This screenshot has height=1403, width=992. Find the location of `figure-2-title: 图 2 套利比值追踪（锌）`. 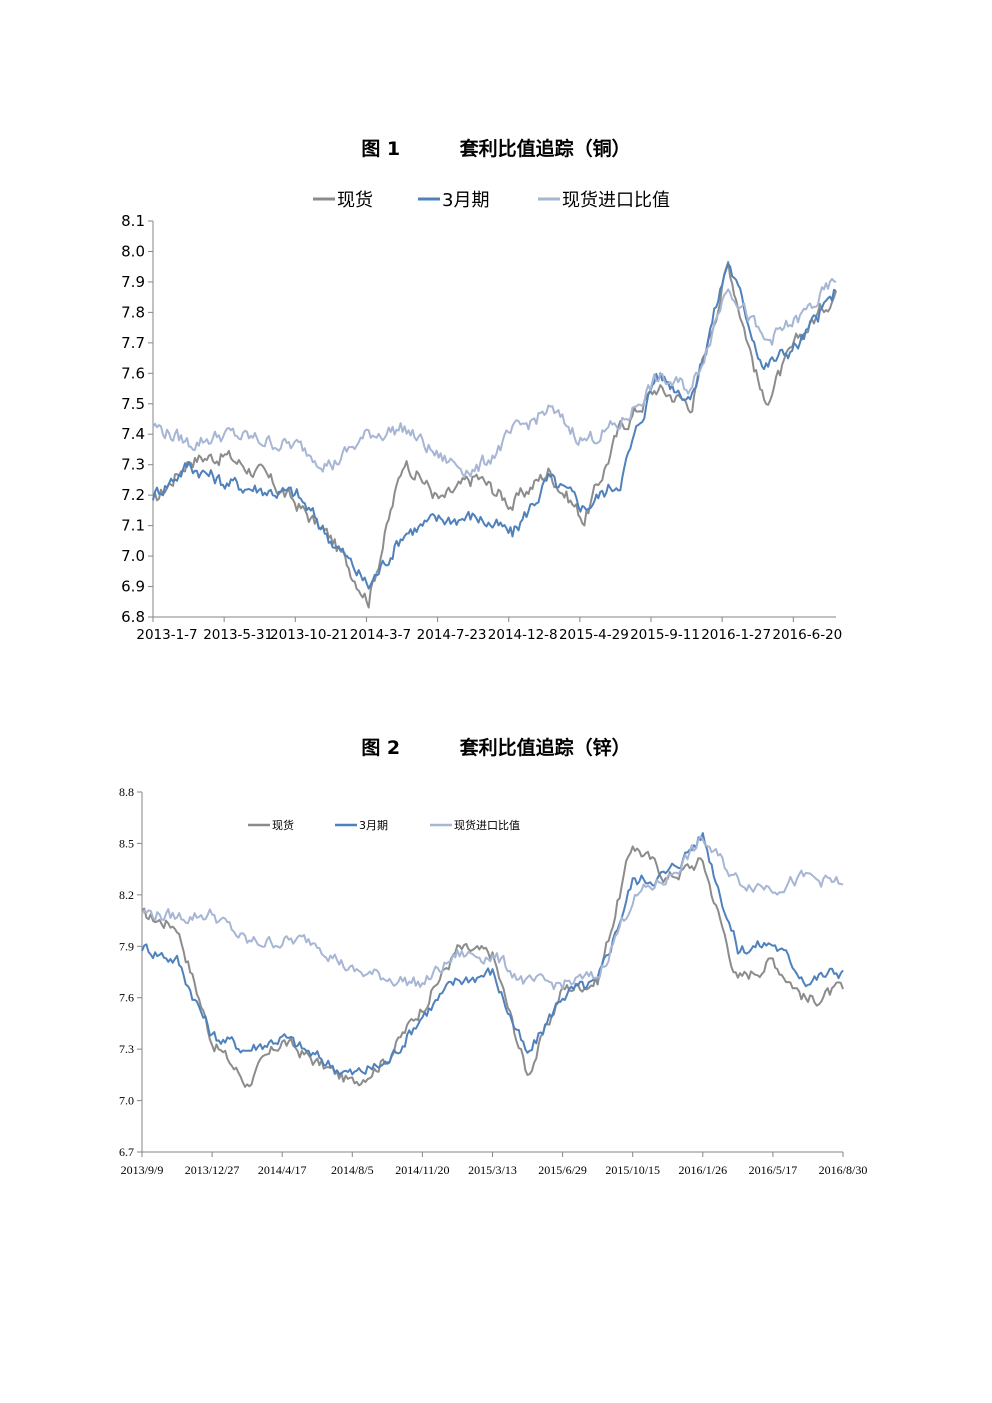

figure-2-title: 图 2 套利比值追踪（锌） is located at coordinates (496, 748).